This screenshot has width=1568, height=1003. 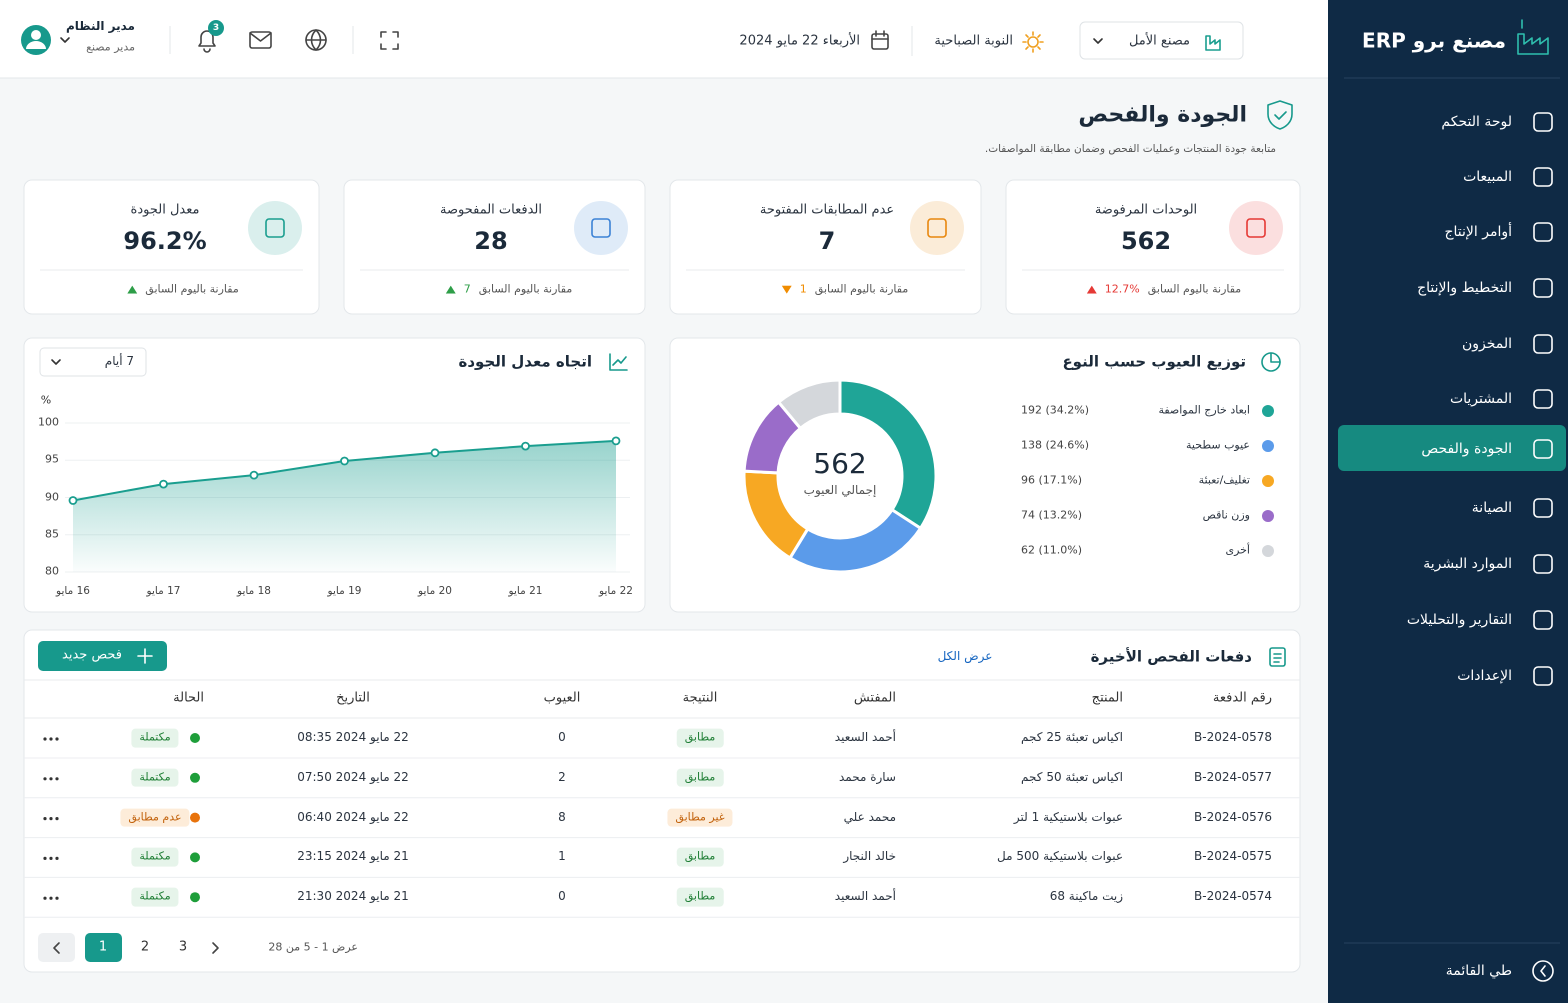 What do you see at coordinates (183, 947) in the screenshot?
I see `page-number: 3` at bounding box center [183, 947].